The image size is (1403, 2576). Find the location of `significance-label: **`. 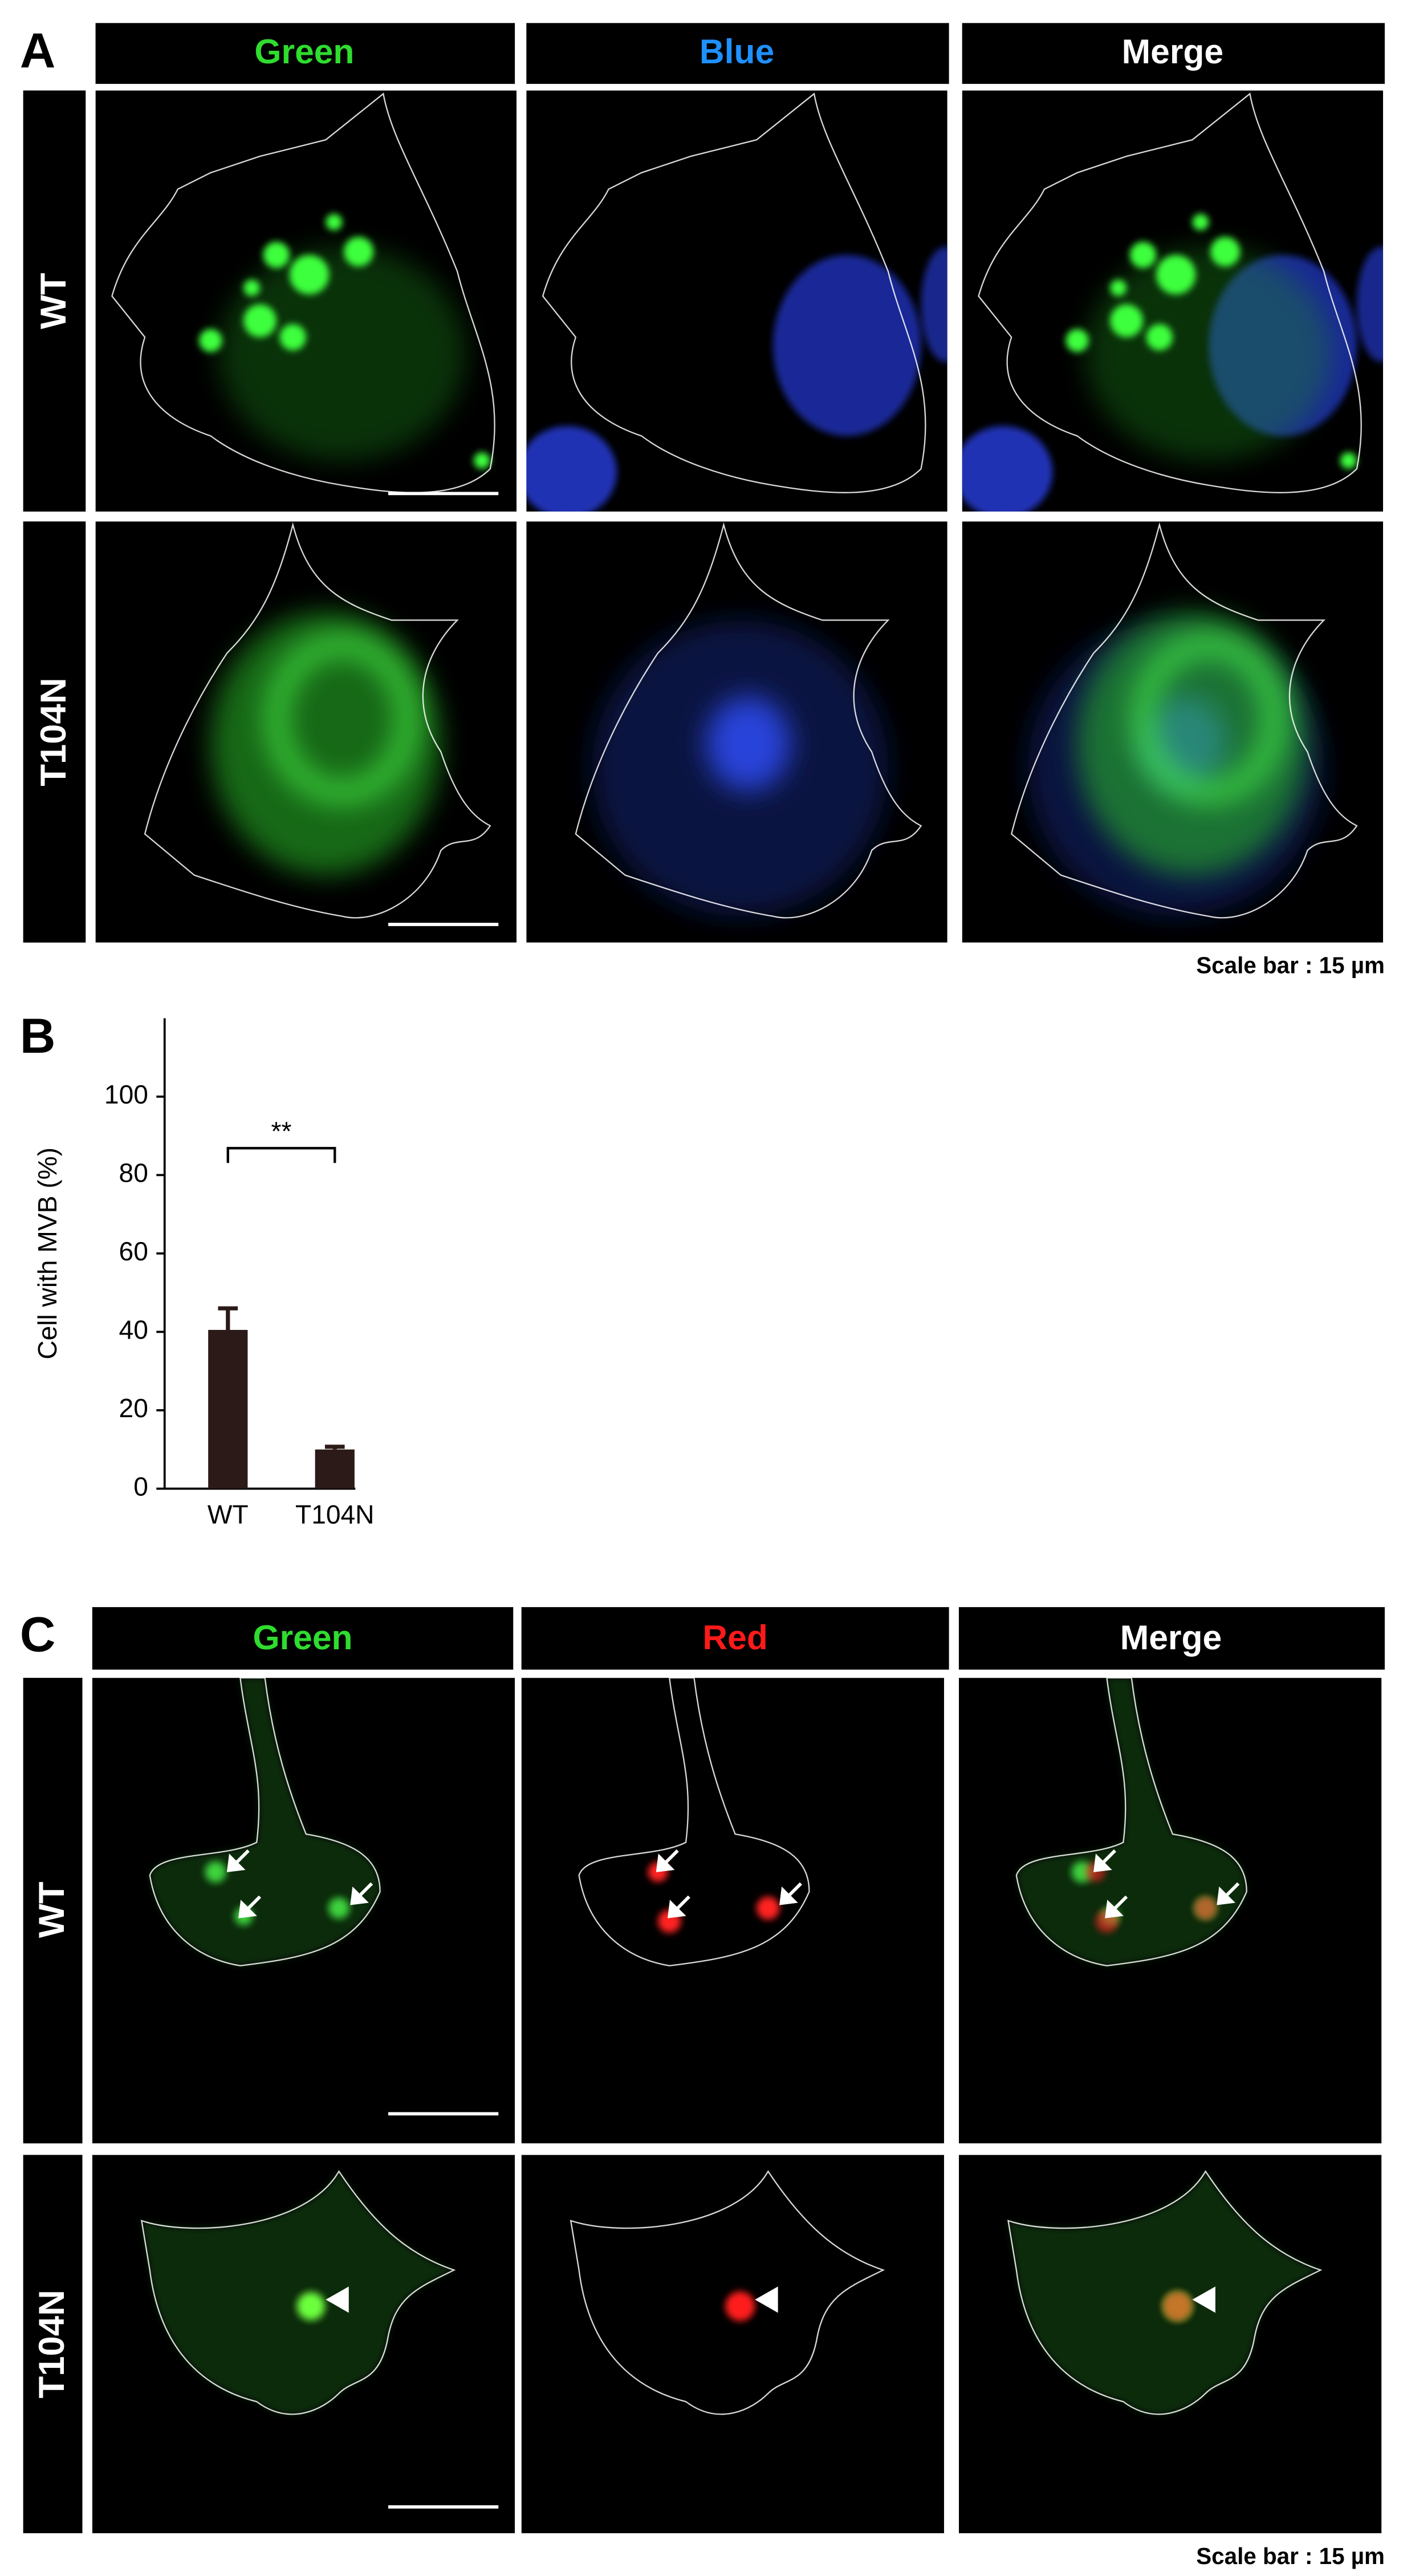

significance-label: ** is located at coordinates (281, 1131).